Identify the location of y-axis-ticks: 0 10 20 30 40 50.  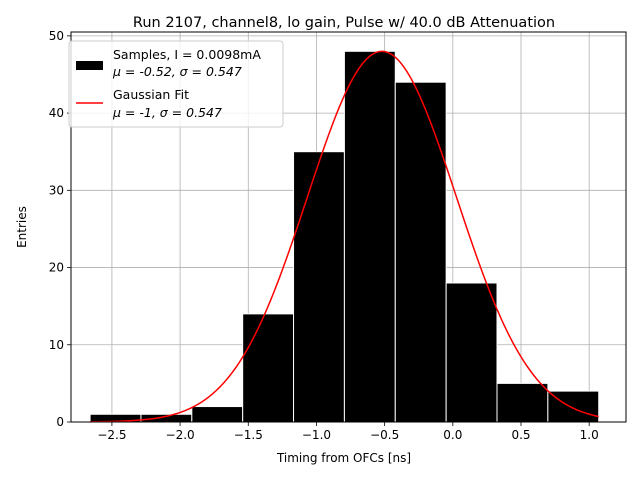
(60, 229).